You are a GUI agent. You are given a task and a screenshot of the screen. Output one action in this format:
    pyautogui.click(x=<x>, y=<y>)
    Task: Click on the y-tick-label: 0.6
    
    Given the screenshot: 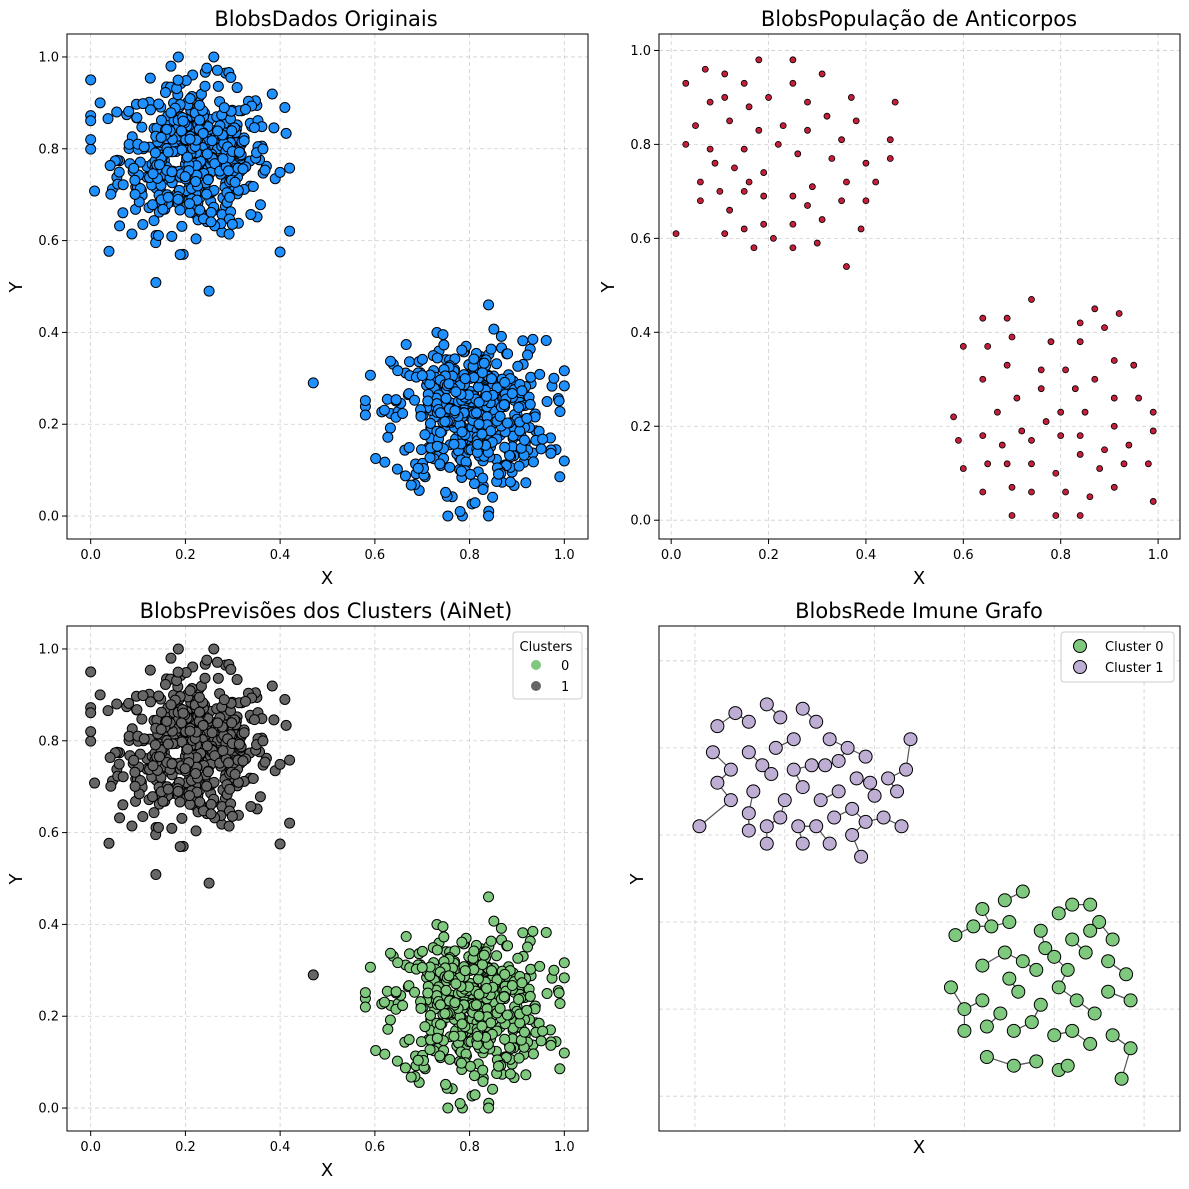 What is the action you would take?
    pyautogui.click(x=48, y=833)
    